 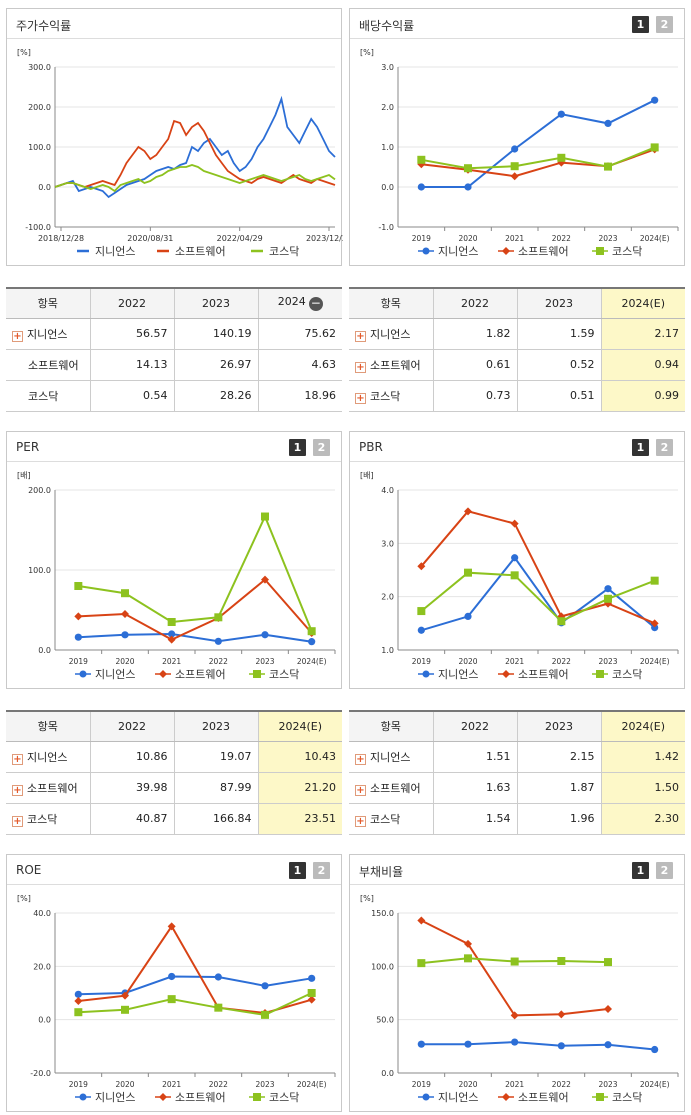 I want to click on x-tick-label: 2021, so click(x=171, y=661).